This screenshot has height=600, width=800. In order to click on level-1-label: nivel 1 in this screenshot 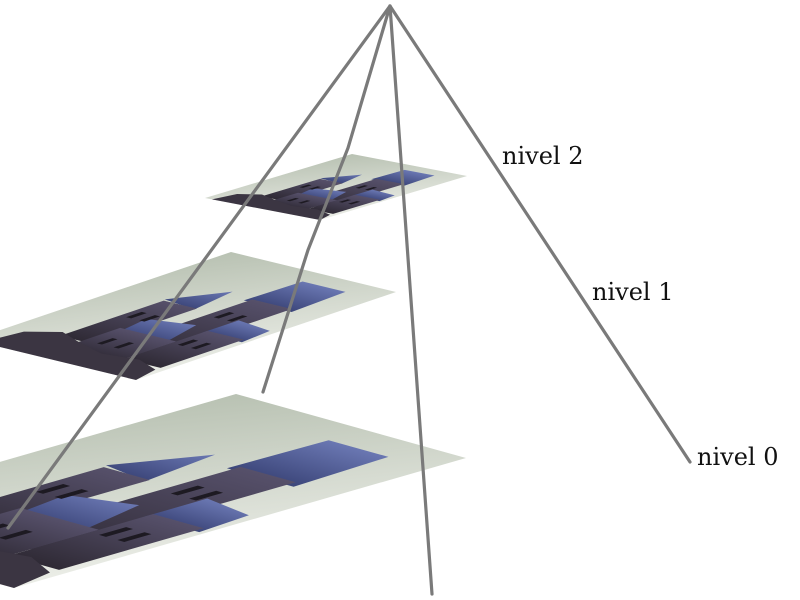, I will do `click(632, 292)`.